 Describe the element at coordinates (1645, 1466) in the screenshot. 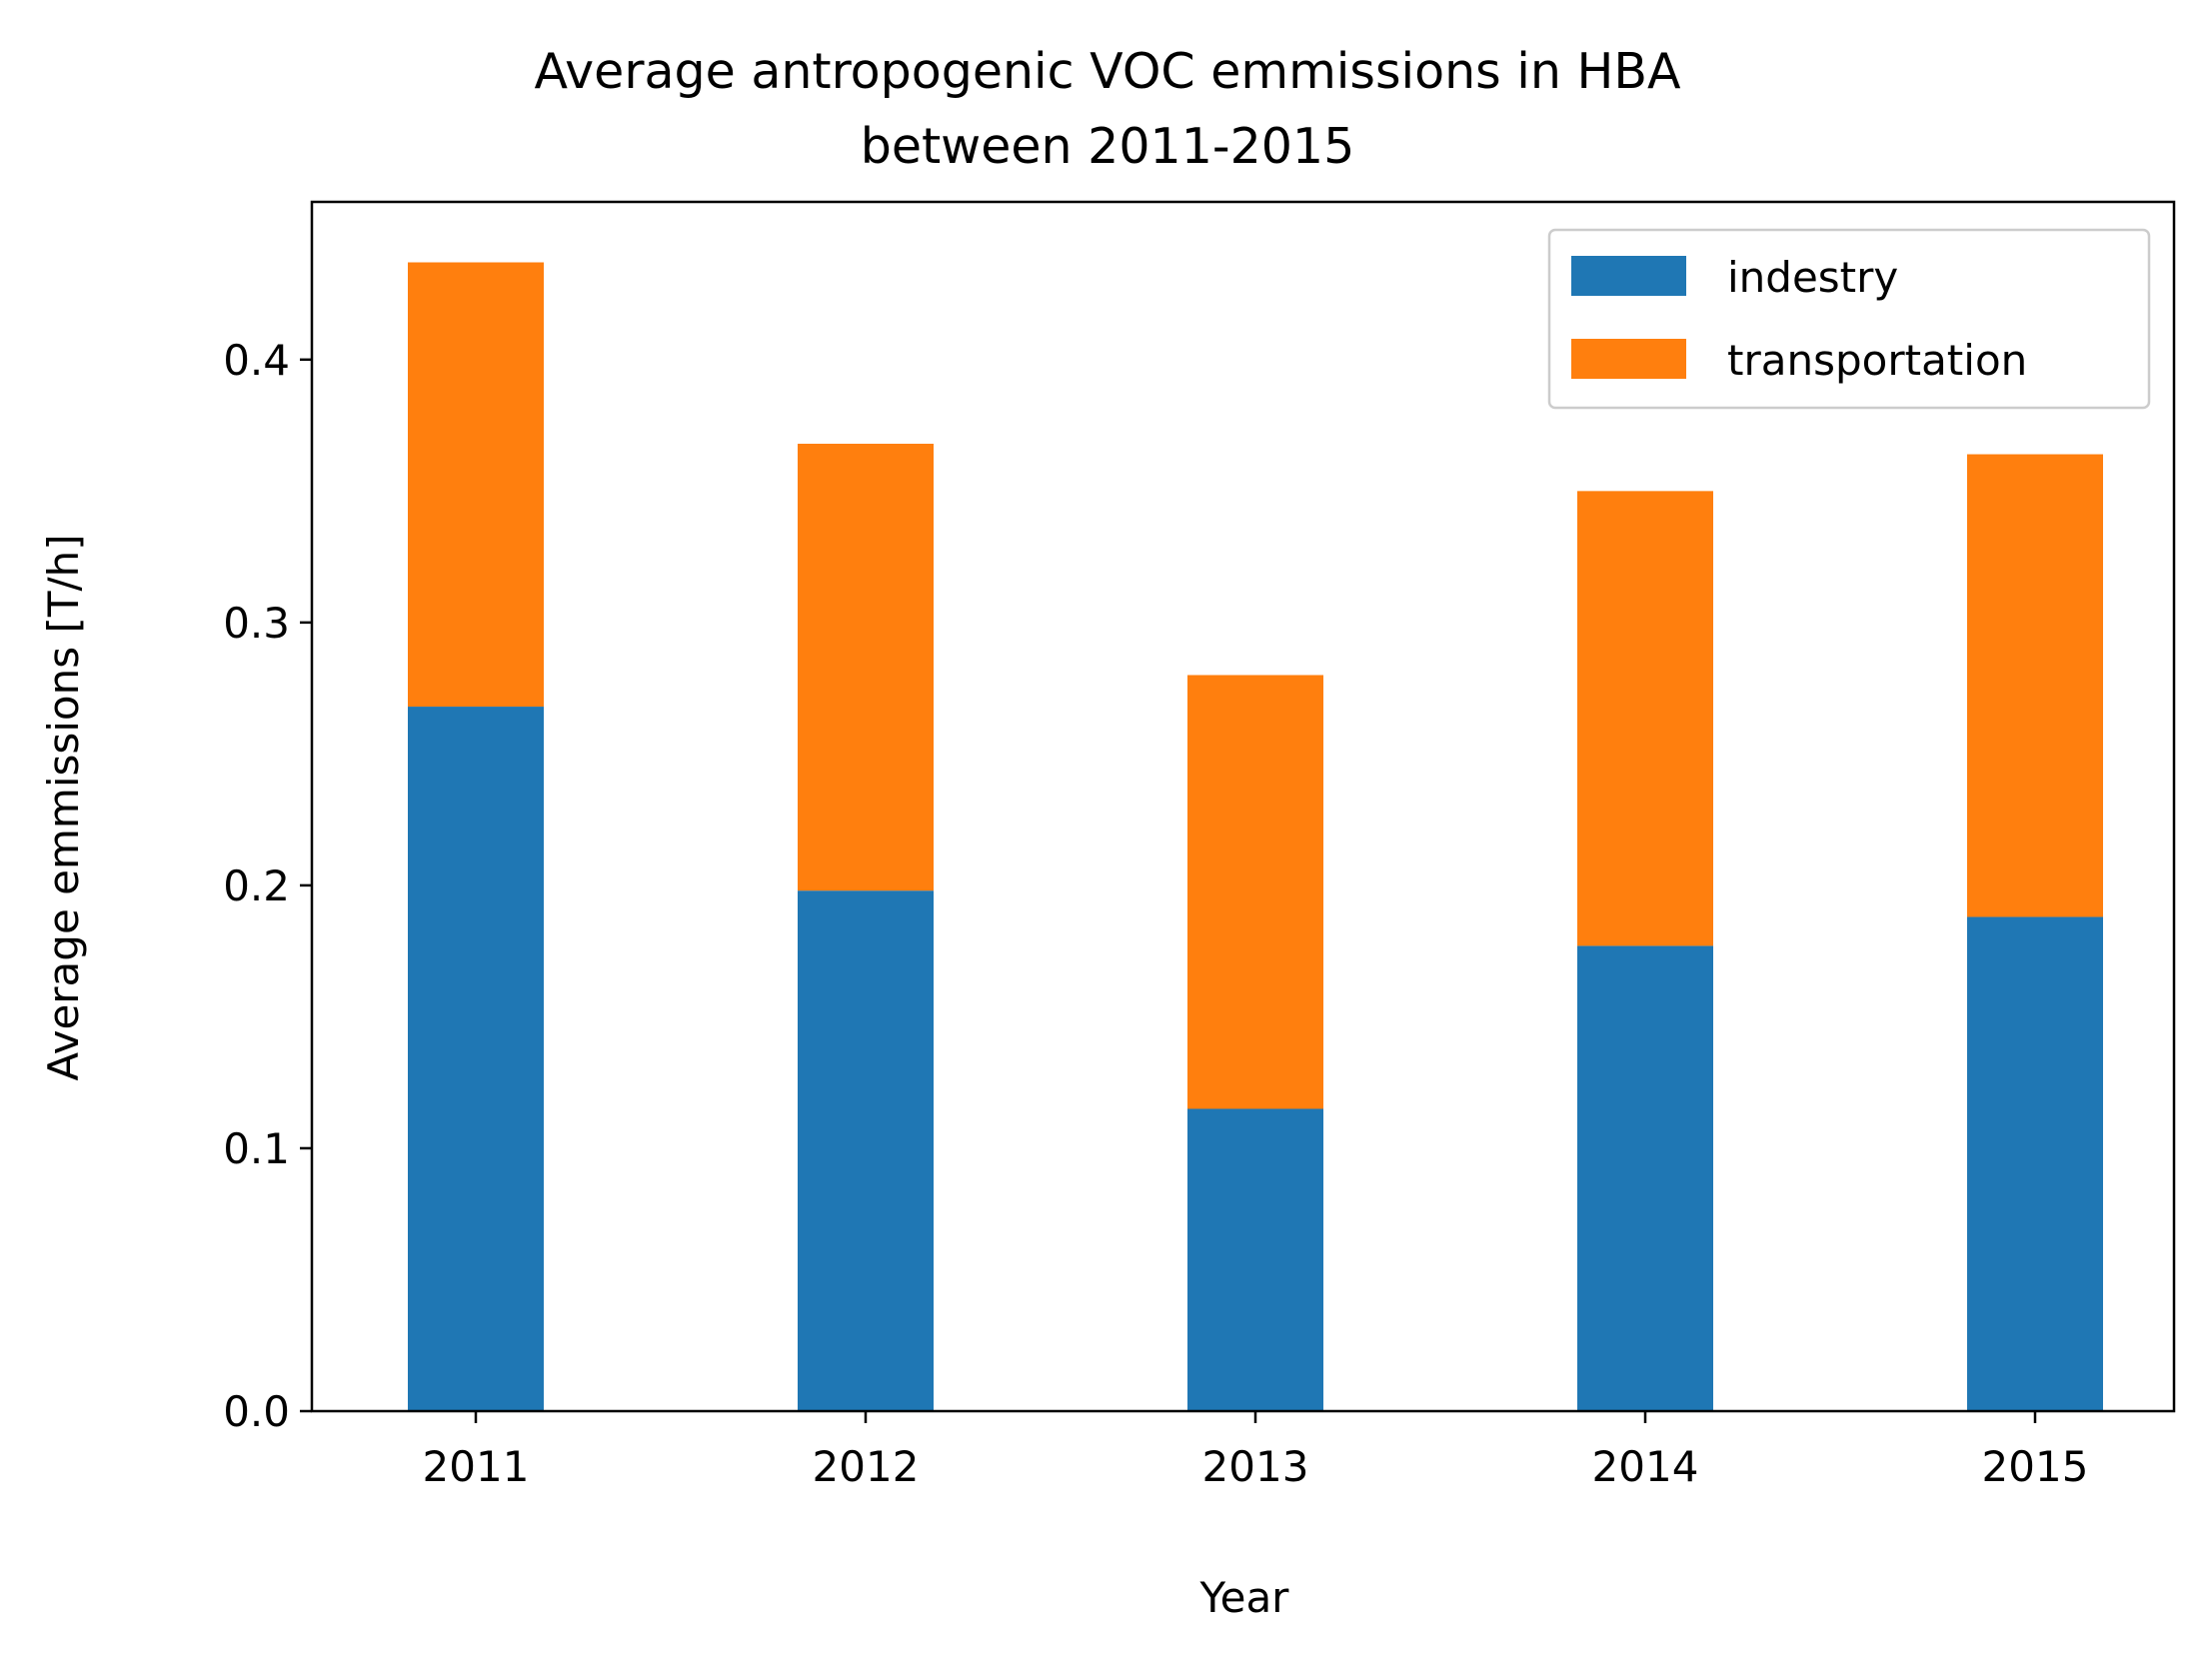

I see `x-tick-label: 2014` at that location.